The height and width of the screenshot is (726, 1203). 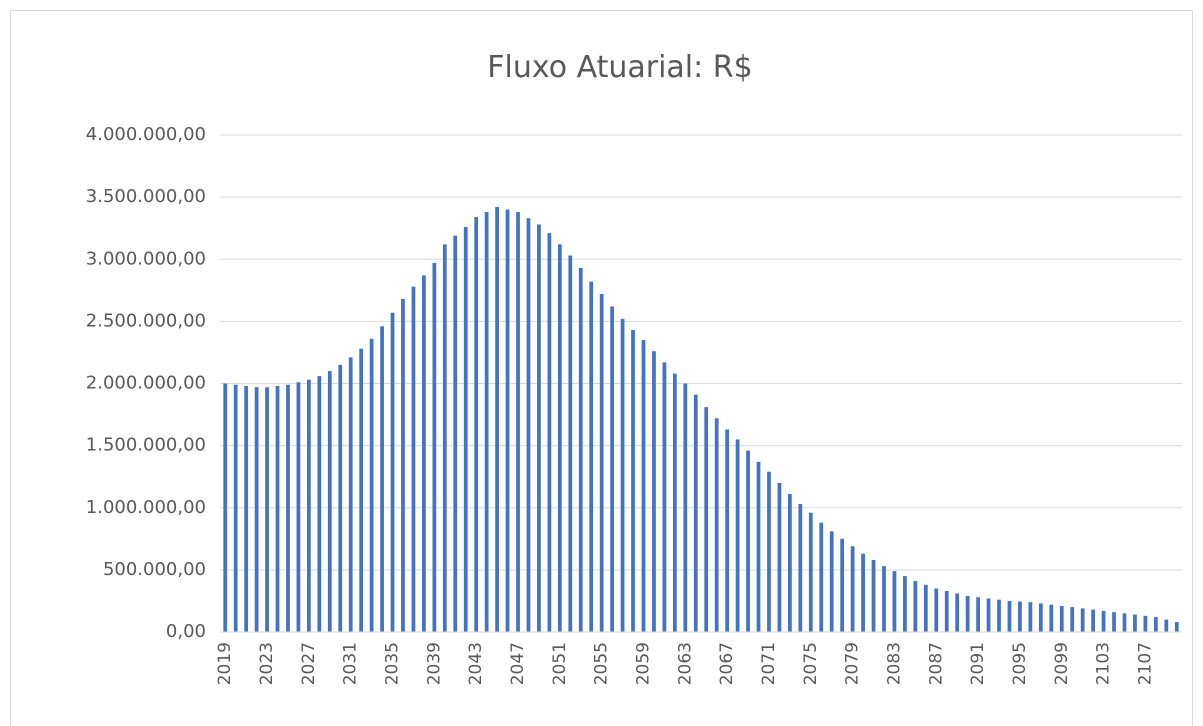 I want to click on x-tick-label: 2083, so click(x=894, y=663).